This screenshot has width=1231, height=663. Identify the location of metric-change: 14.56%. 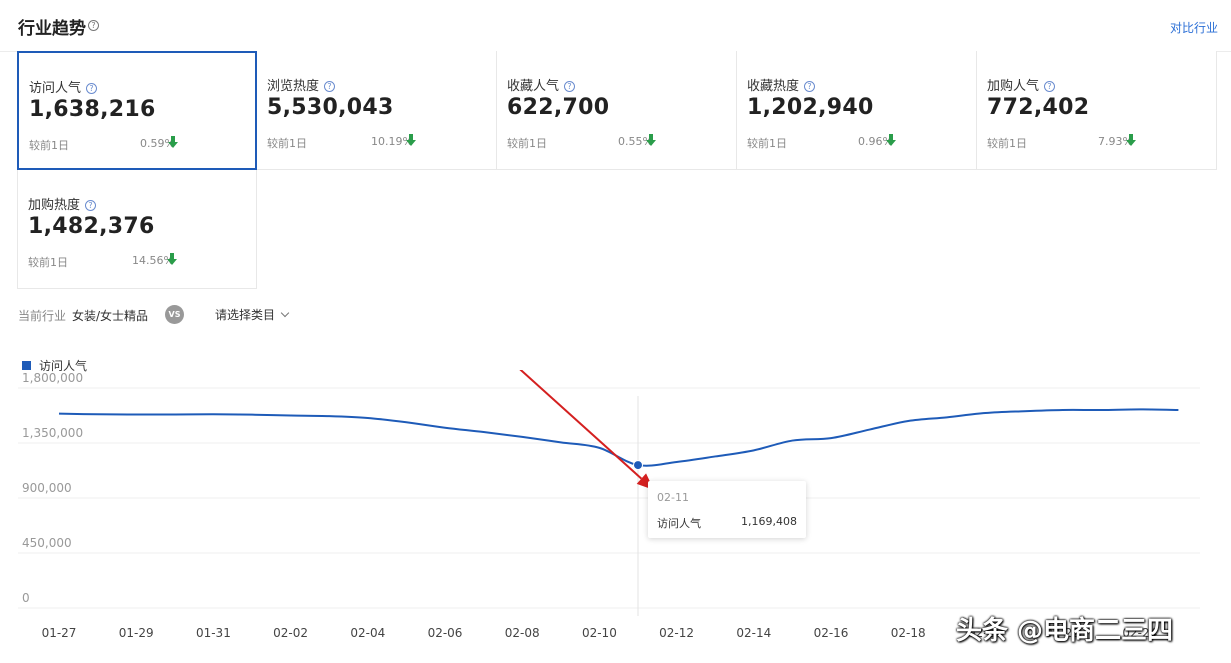
(153, 260).